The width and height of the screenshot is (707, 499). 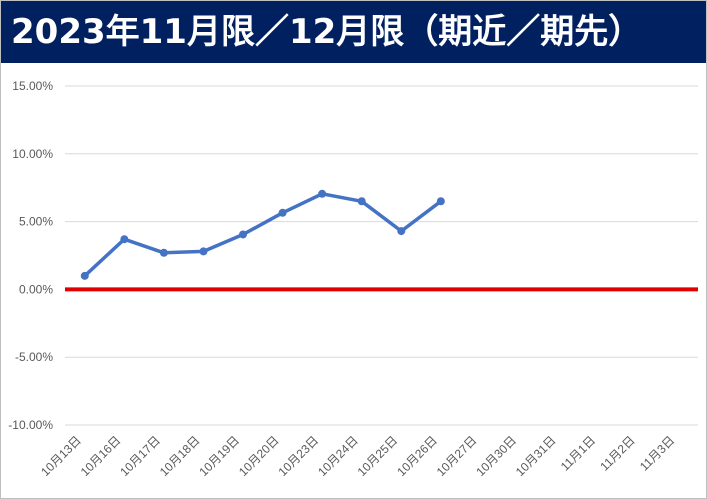 I want to click on x-tick-label: 10月31日, so click(x=536, y=456).